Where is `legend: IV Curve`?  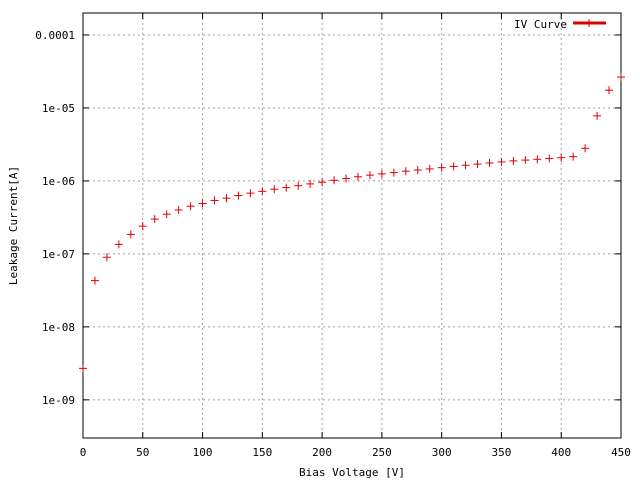 legend: IV Curve is located at coordinates (560, 24).